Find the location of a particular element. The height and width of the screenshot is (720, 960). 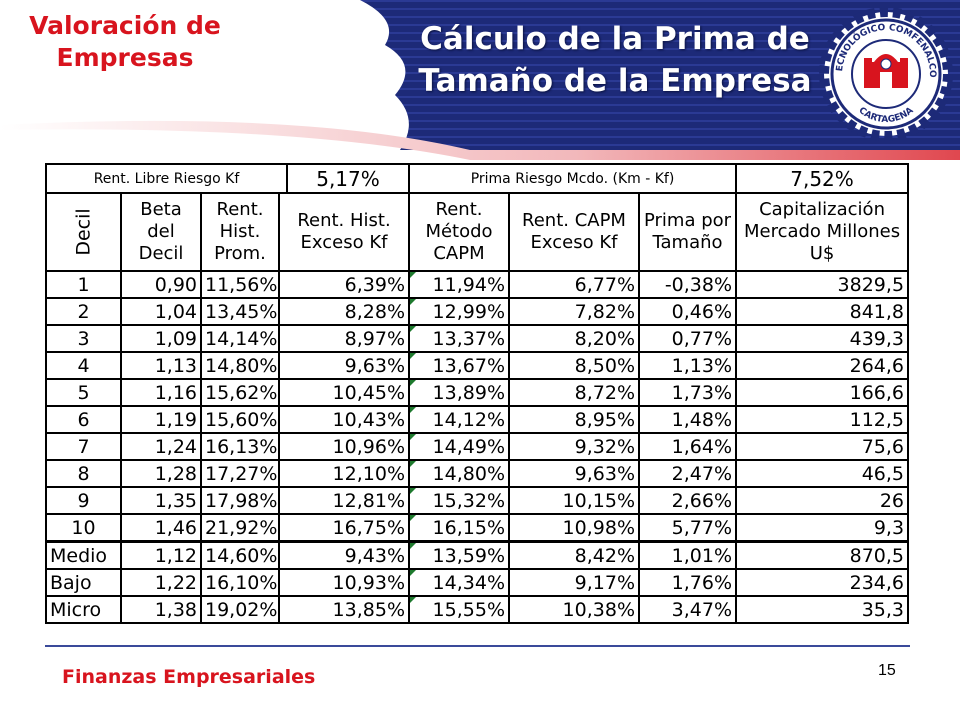

header-beta: Beta del Decil is located at coordinates (161, 232).